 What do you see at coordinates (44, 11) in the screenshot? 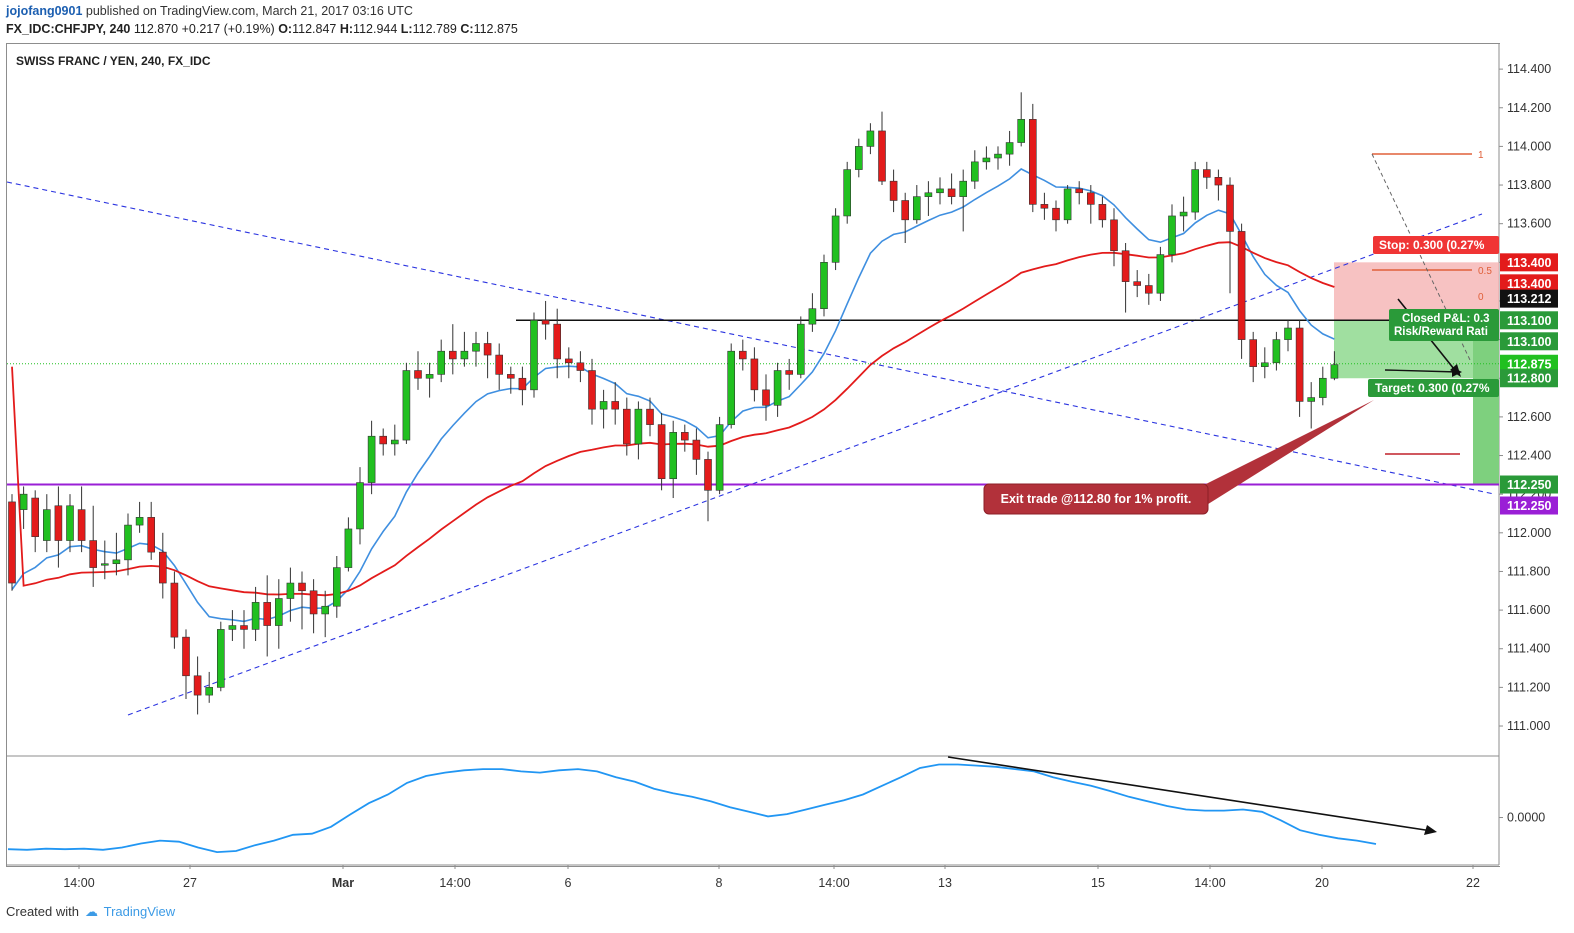
I see `username-link: jojofang0901` at bounding box center [44, 11].